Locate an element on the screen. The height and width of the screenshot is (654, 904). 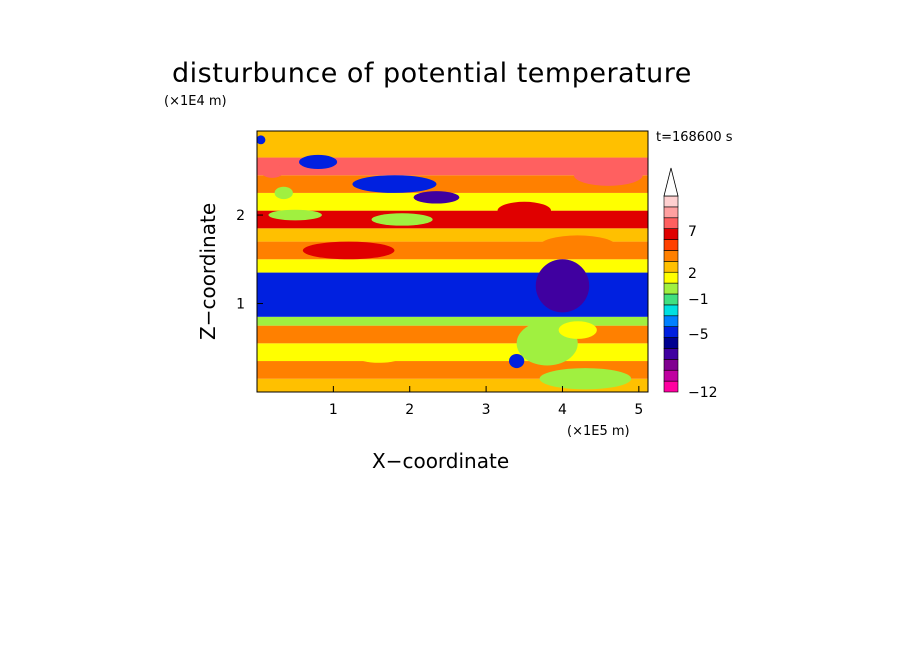
colorbar-label-0: −12 is located at coordinates (703, 393).